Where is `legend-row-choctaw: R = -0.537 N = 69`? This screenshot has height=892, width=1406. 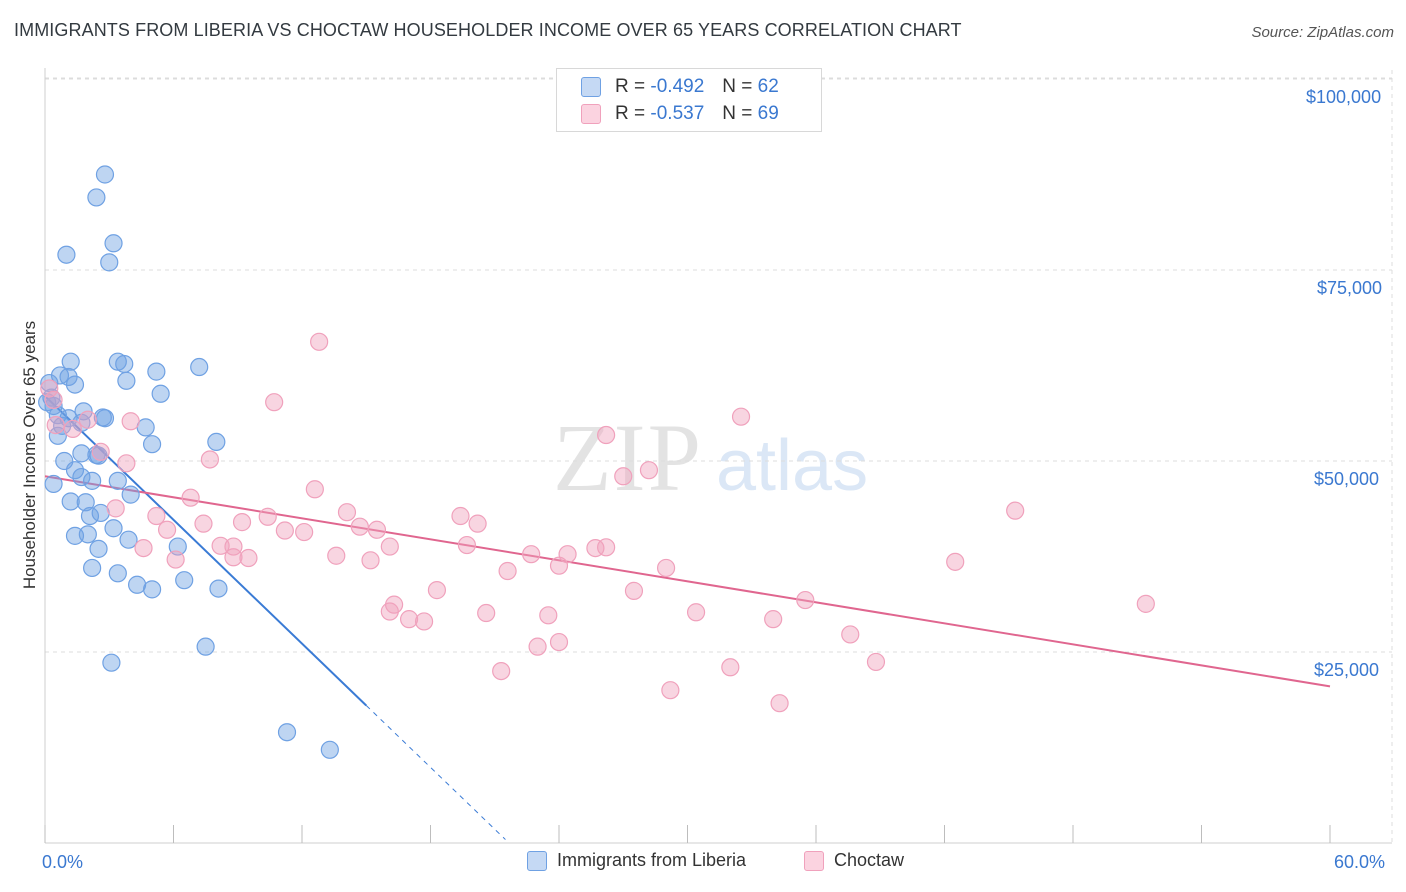 legend-row-choctaw: R = -0.537 N = 69 is located at coordinates (680, 114).